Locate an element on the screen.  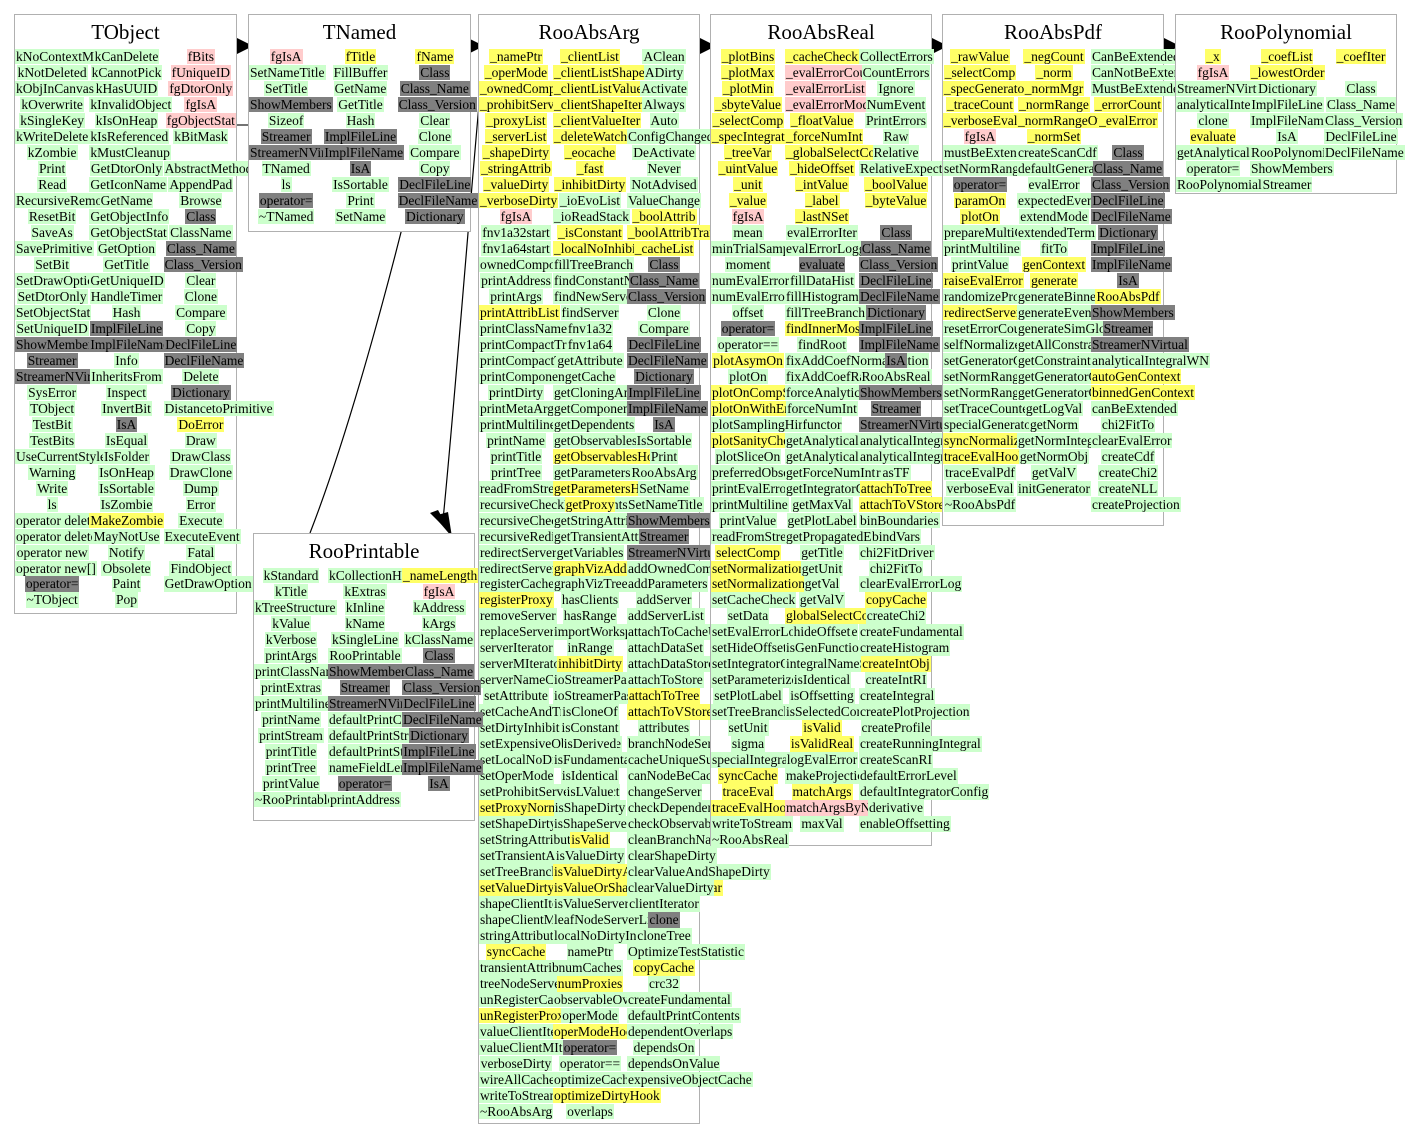
class-member: _boolValue is located at coordinates (896, 184).